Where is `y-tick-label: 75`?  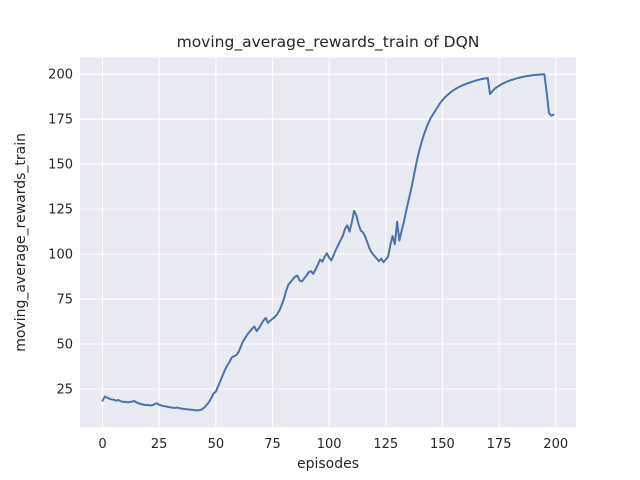 y-tick-label: 75 is located at coordinates (64, 300).